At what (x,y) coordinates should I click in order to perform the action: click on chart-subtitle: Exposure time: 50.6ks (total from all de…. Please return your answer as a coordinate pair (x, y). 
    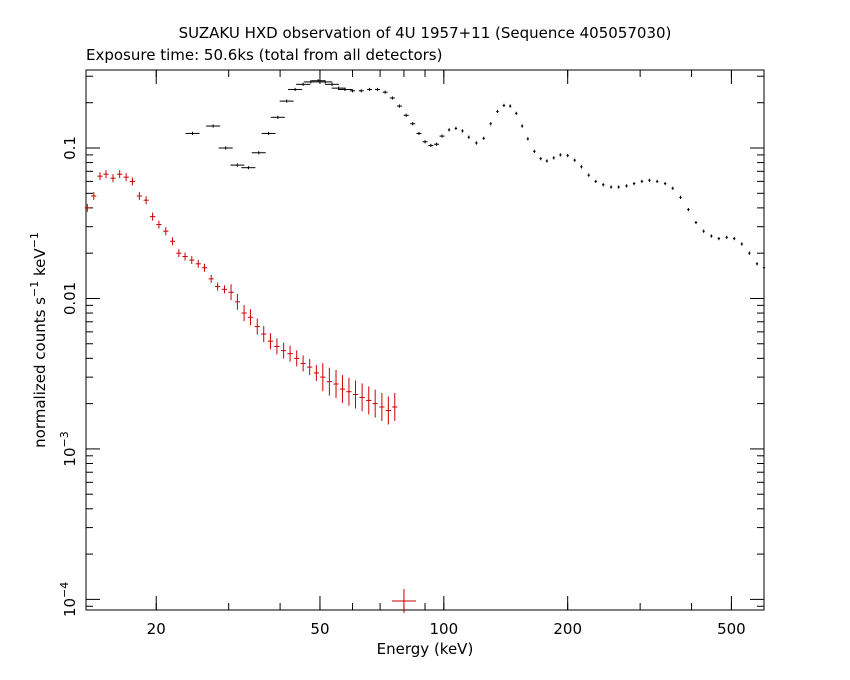
    Looking at the image, I should click on (264, 55).